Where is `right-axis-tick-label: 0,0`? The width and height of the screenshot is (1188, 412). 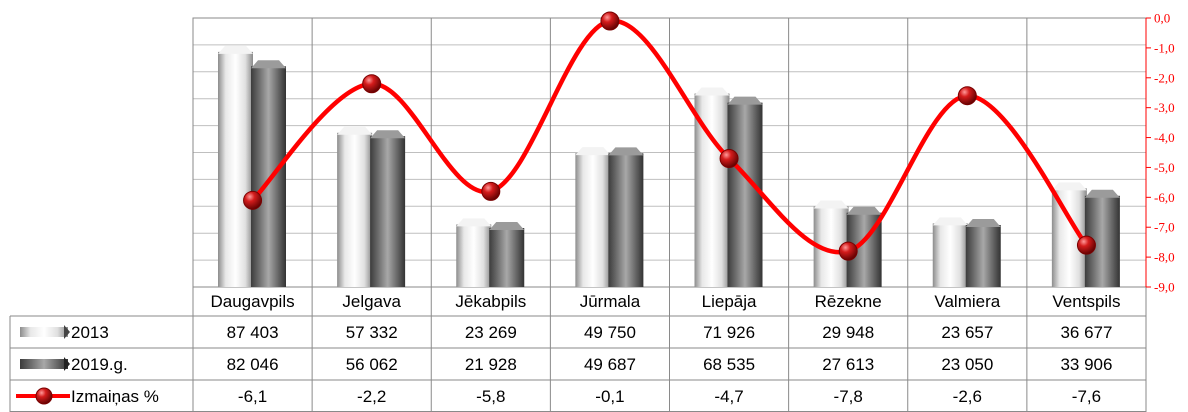 right-axis-tick-label: 0,0 is located at coordinates (1162, 18).